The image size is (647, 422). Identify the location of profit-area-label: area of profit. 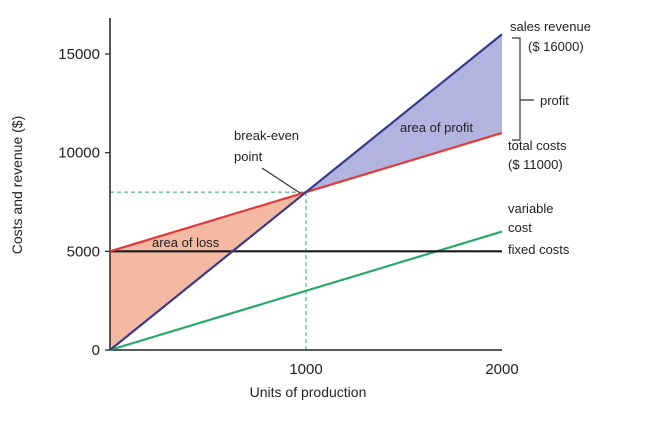
(436, 127).